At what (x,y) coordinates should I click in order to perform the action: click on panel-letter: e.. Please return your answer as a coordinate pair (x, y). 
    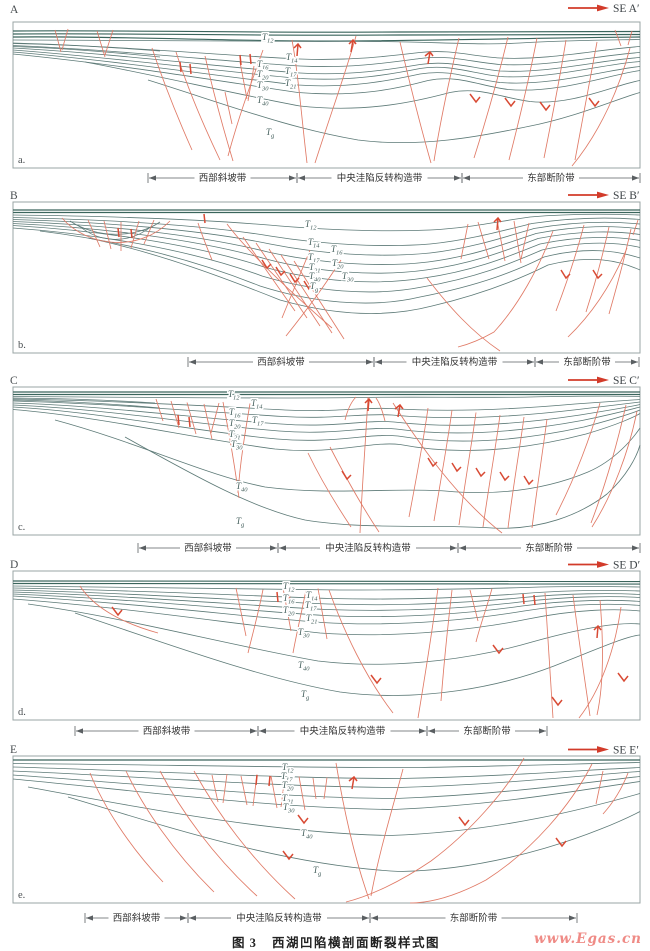
    Looking at the image, I should click on (21, 895).